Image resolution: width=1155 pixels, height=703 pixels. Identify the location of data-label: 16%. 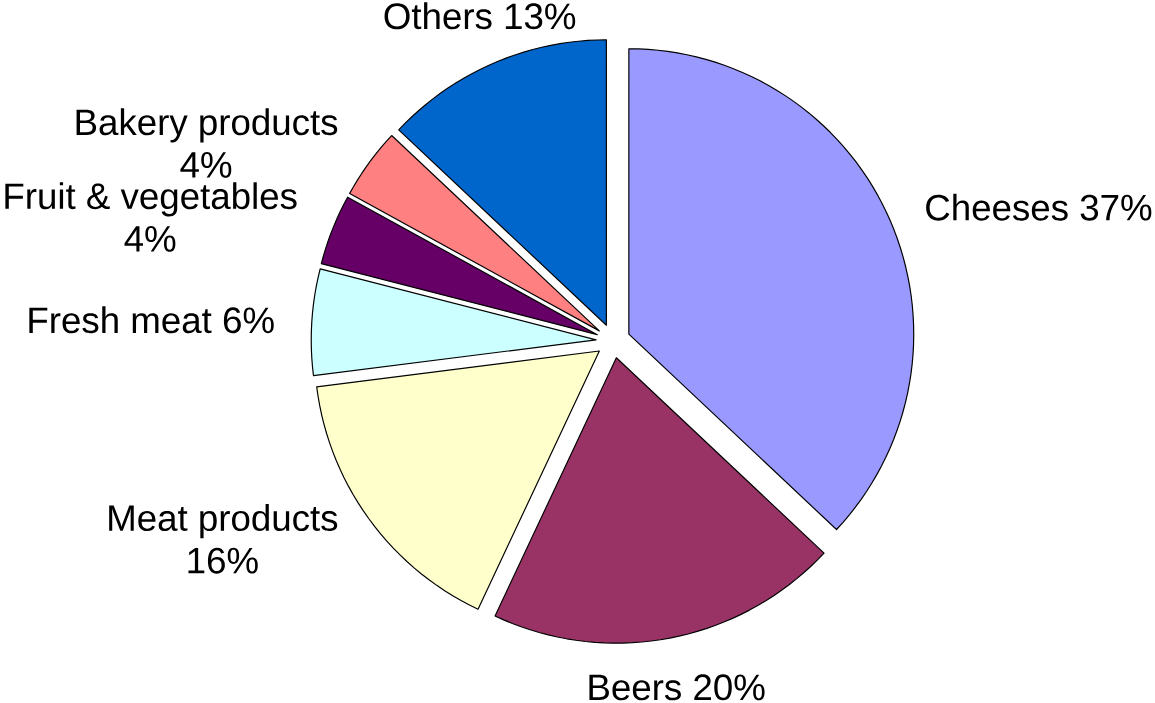
(223, 560).